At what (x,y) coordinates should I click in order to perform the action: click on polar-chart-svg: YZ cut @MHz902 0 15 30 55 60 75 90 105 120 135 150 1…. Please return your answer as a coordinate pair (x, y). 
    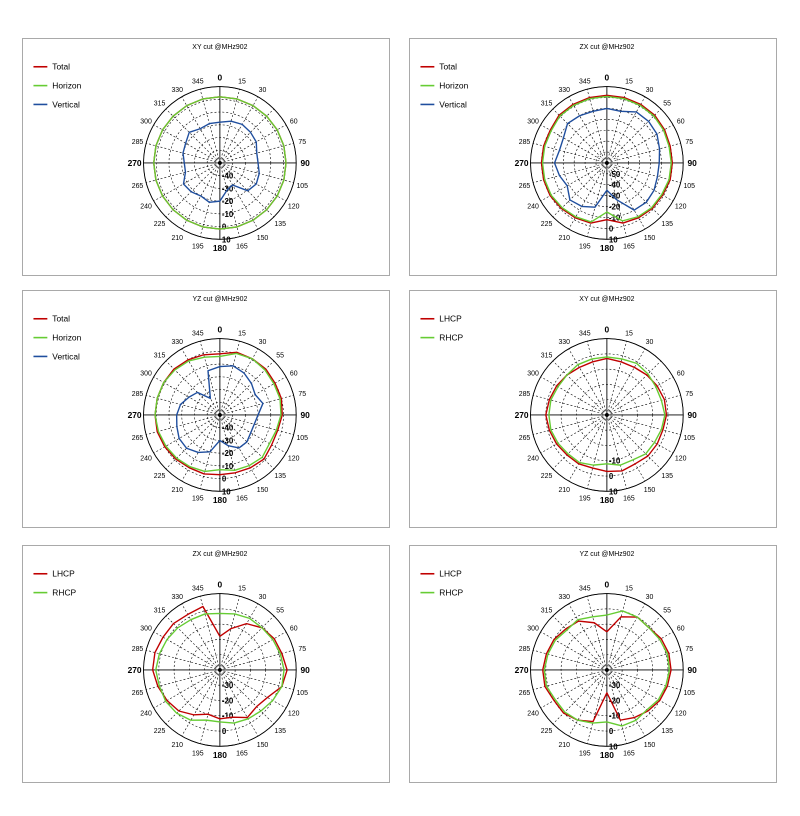
    Looking at the image, I should click on (558, 655).